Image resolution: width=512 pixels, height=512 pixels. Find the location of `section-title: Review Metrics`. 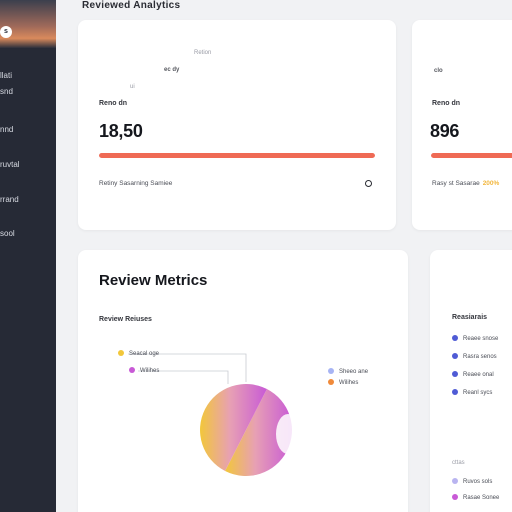

section-title: Review Metrics is located at coordinates (153, 280).